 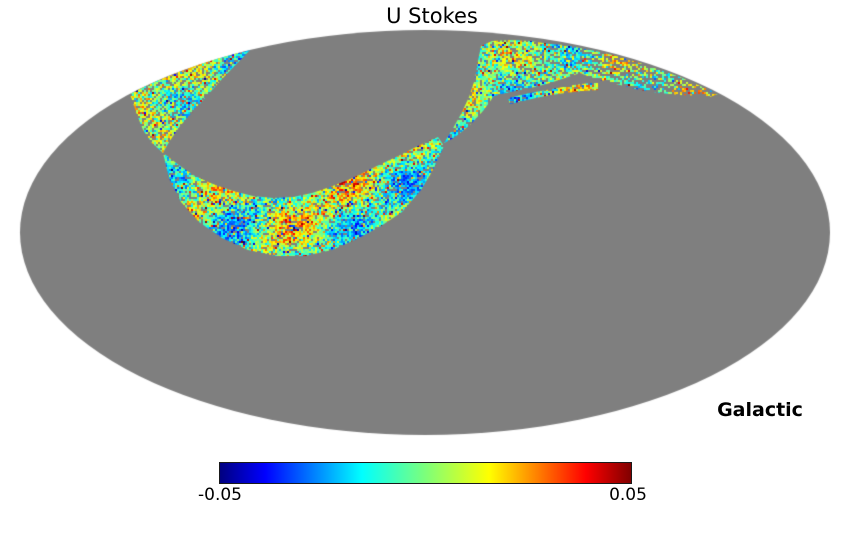 I want to click on colorbar, so click(x=425, y=473).